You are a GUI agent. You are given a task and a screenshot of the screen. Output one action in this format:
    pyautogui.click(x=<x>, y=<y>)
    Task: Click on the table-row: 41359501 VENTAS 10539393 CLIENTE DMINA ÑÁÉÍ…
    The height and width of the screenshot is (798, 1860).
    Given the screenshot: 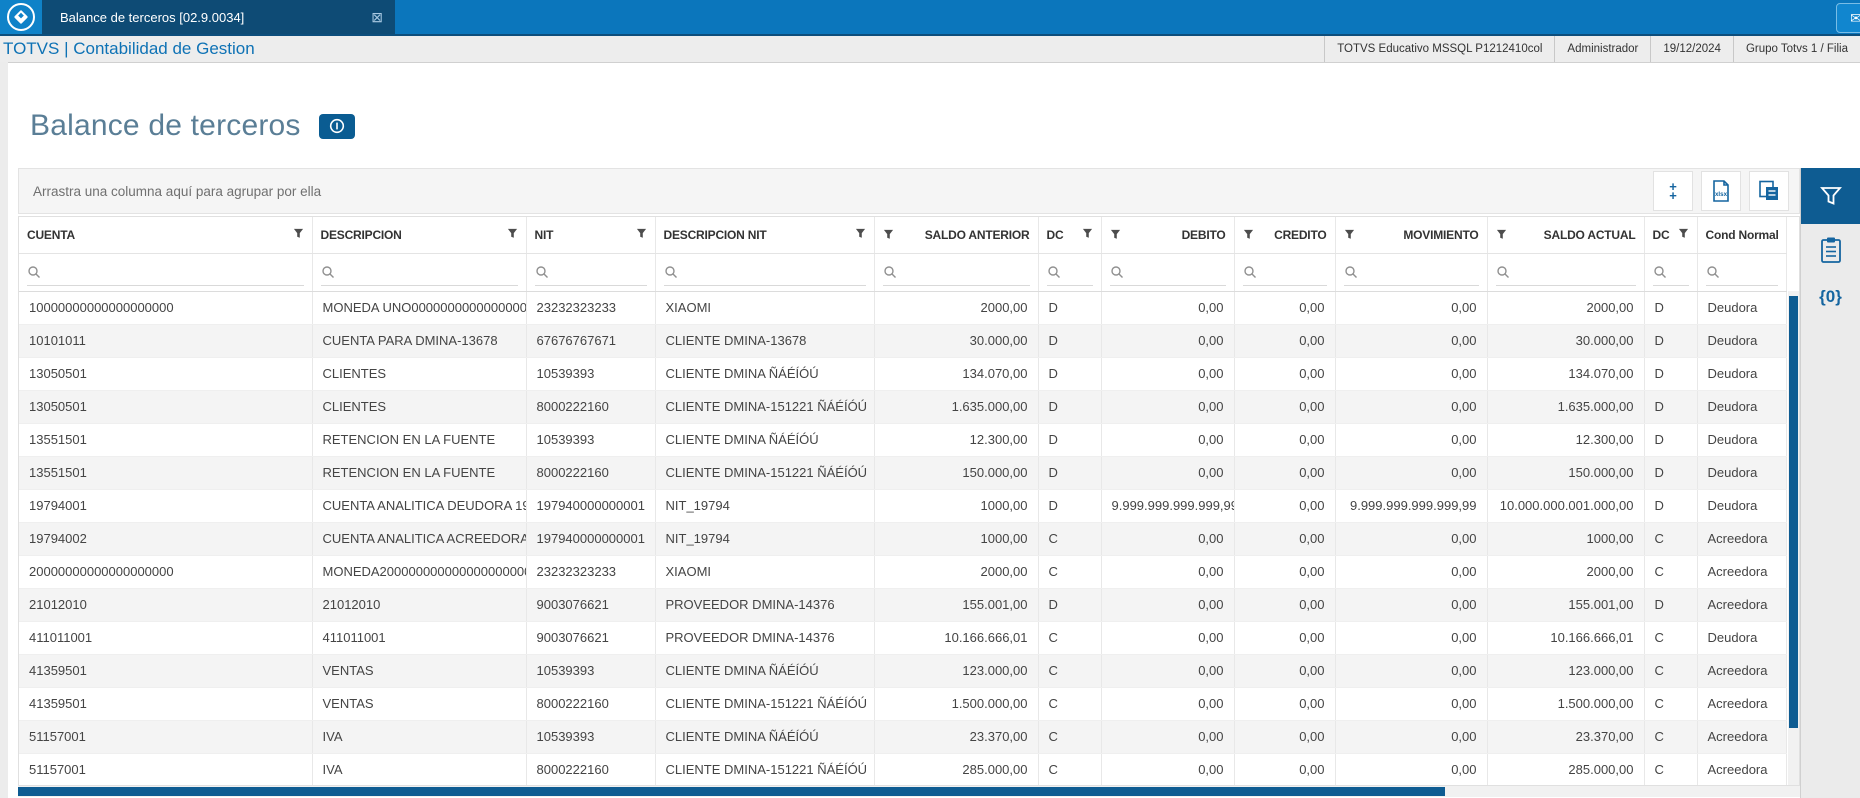 What is the action you would take?
    pyautogui.click(x=903, y=671)
    